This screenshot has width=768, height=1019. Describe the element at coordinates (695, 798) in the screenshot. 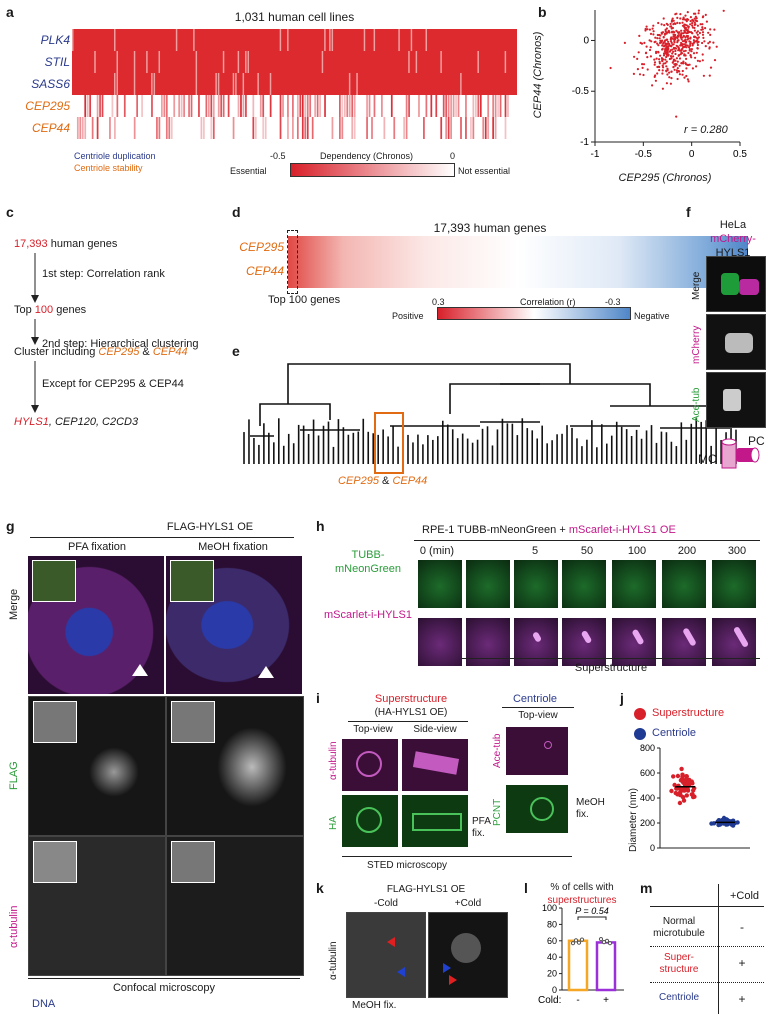

I see `diameter-plot: 0 200 400 600 800` at that location.